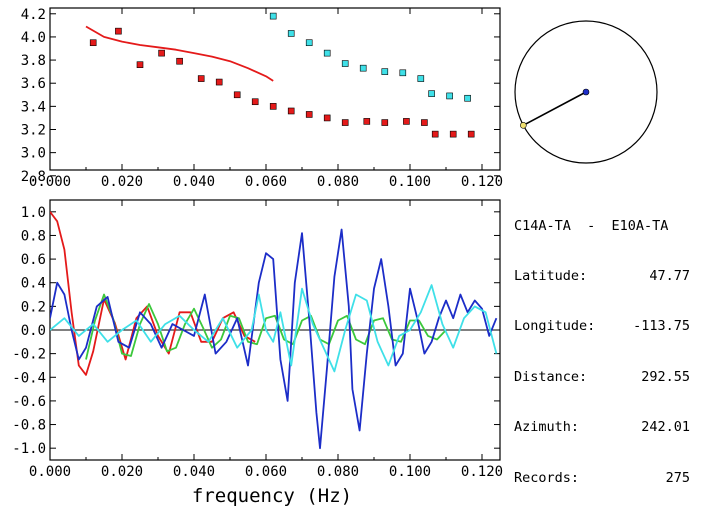  What do you see at coordinates (602, 478) in the screenshot?
I see `info-row-records: Records: 275` at bounding box center [602, 478].